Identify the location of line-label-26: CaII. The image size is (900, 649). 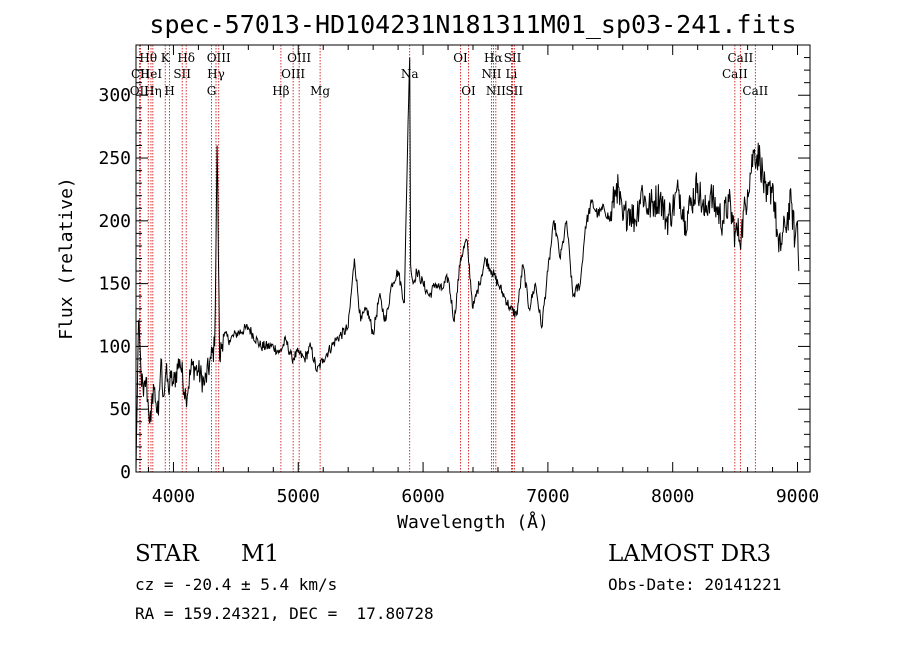
(735, 74).